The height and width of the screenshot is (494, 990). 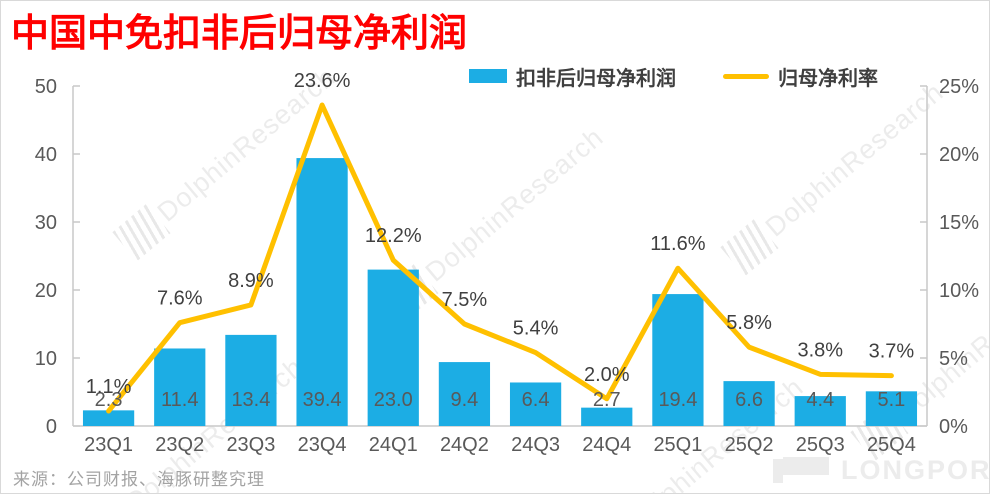 I want to click on bar-23Q4, so click(x=322, y=292).